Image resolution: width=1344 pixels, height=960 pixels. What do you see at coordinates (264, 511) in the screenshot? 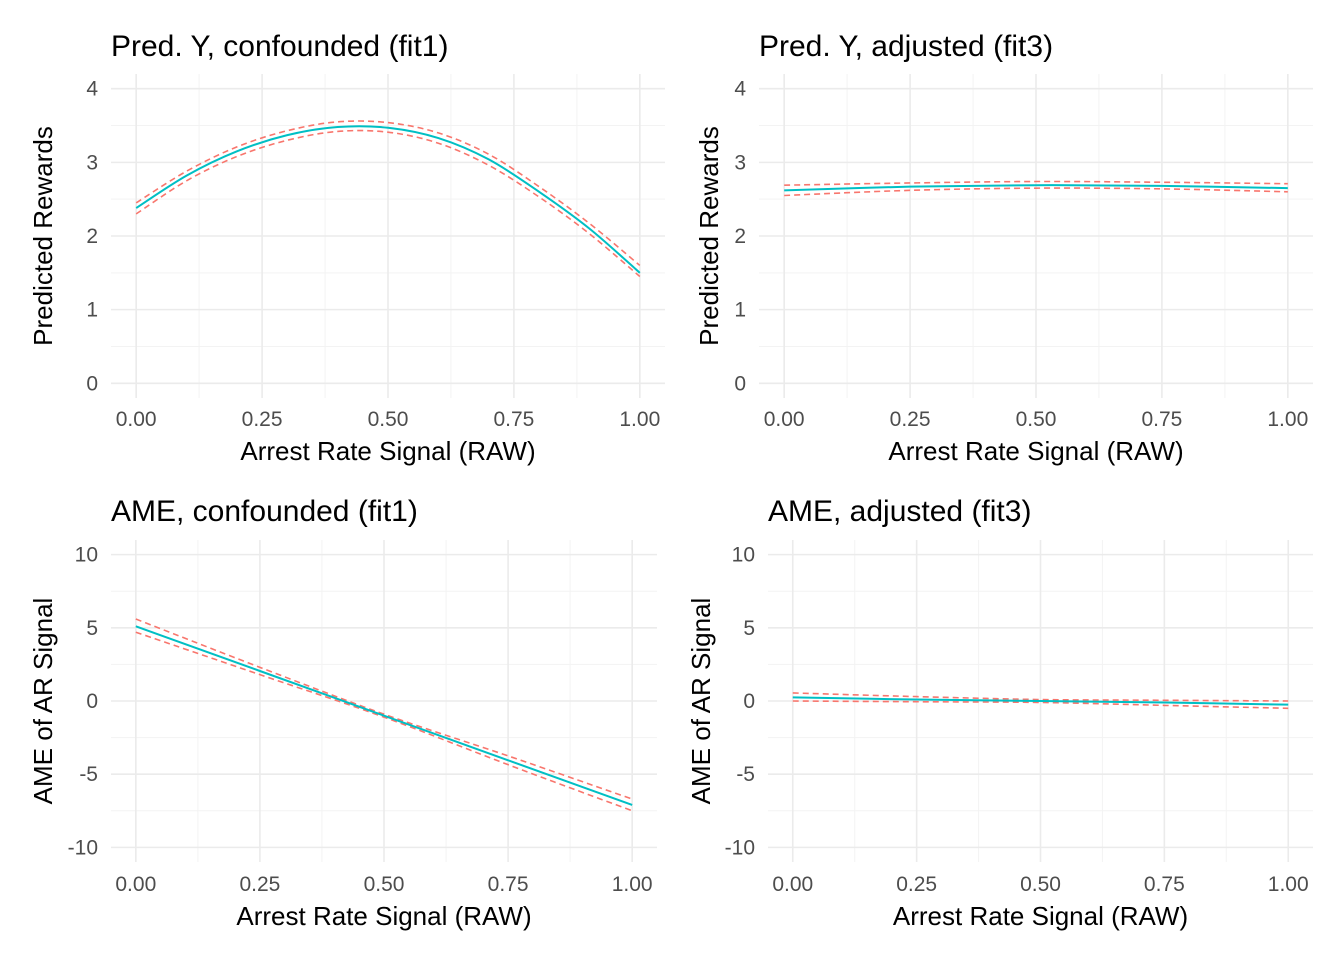
I see `panel-title: AME, confounded (fit1)` at bounding box center [264, 511].